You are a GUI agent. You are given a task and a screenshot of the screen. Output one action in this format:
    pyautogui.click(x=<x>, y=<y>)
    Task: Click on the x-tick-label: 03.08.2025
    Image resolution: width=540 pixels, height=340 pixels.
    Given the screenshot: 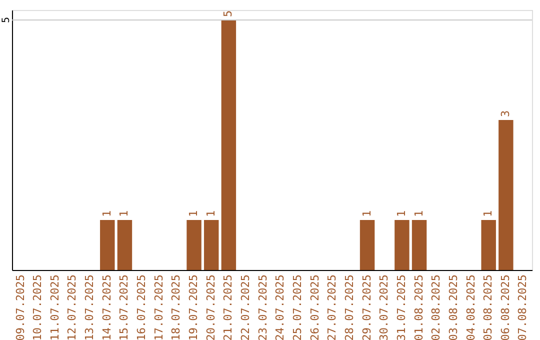 What is the action you would take?
    pyautogui.click(x=453, y=307)
    